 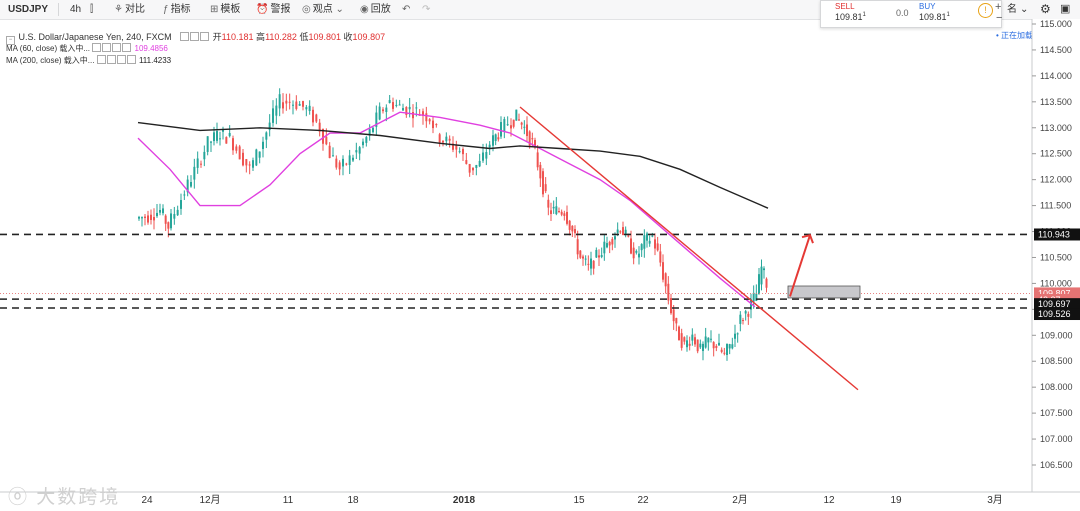 What do you see at coordinates (850, 17) in the screenshot?
I see `sell-price: 109.811` at bounding box center [850, 17].